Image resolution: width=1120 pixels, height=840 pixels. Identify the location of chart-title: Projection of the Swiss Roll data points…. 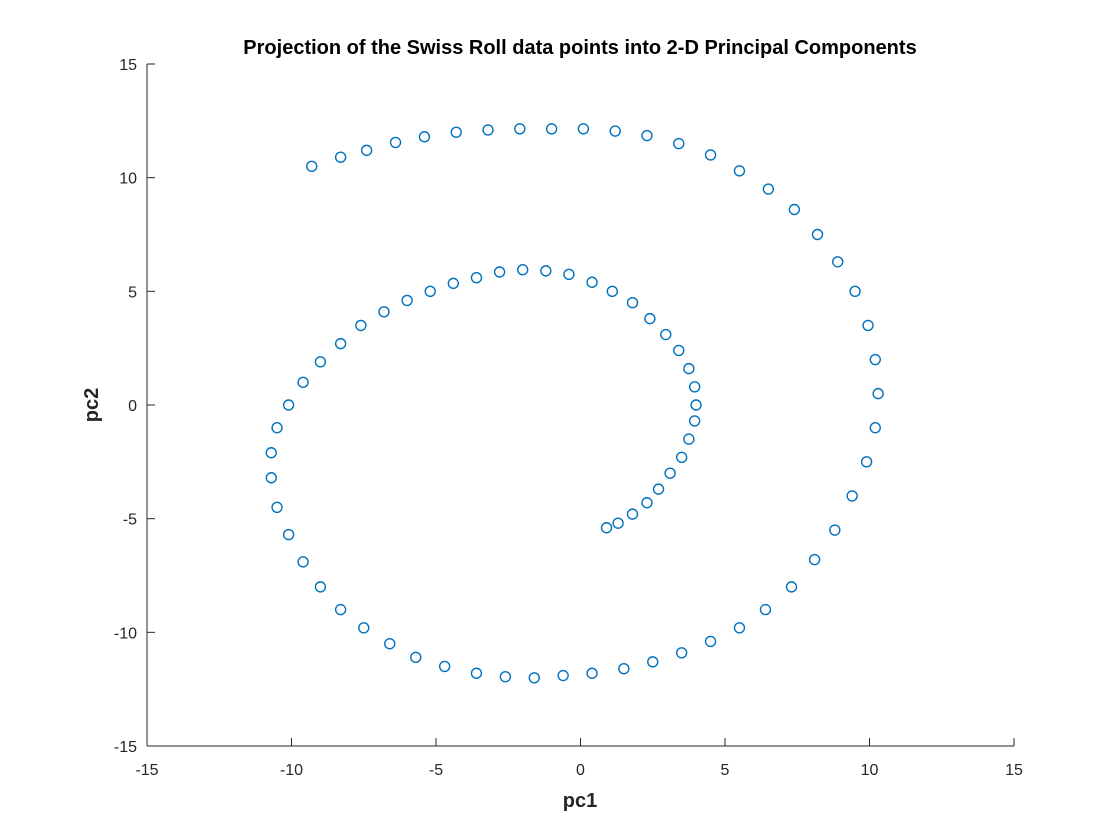
(579, 48).